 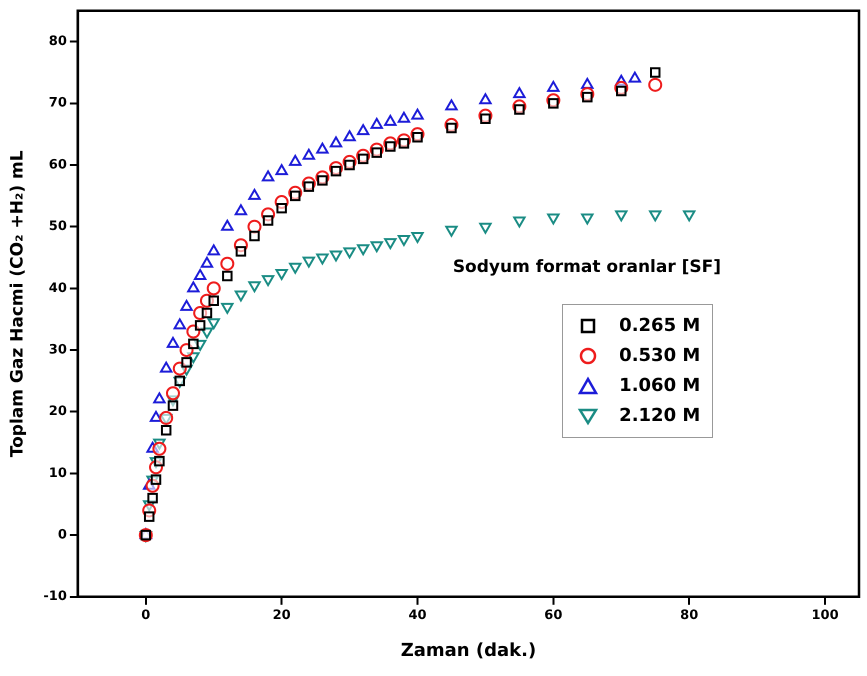 What do you see at coordinates (553, 615) in the screenshot?
I see `x-tick-label: 60` at bounding box center [553, 615].